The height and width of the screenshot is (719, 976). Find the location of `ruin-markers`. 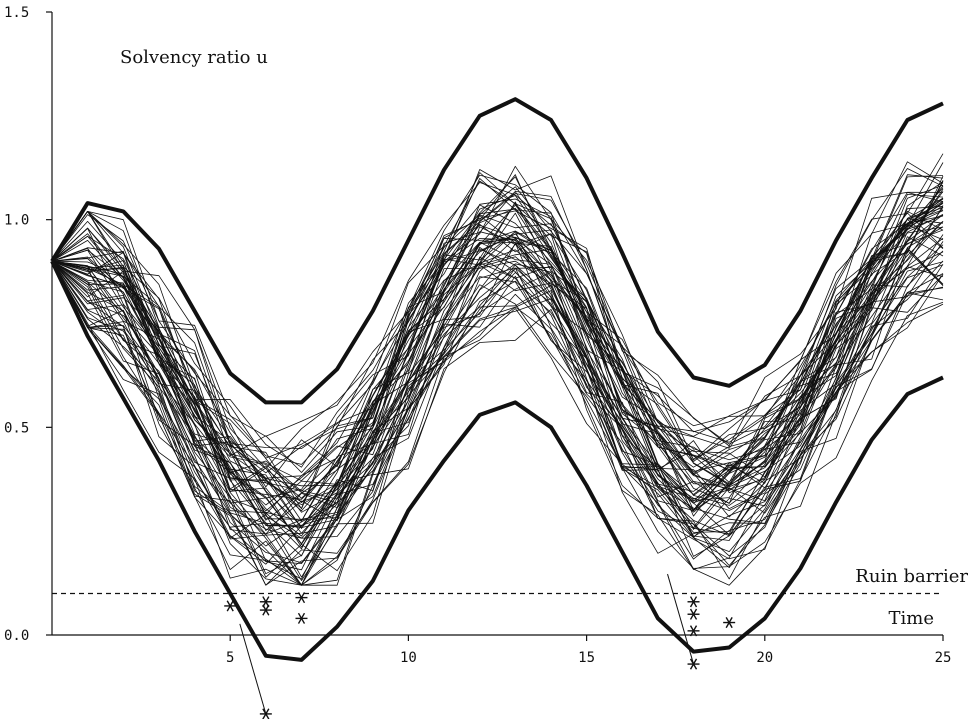

ruin-markers is located at coordinates (480, 646).